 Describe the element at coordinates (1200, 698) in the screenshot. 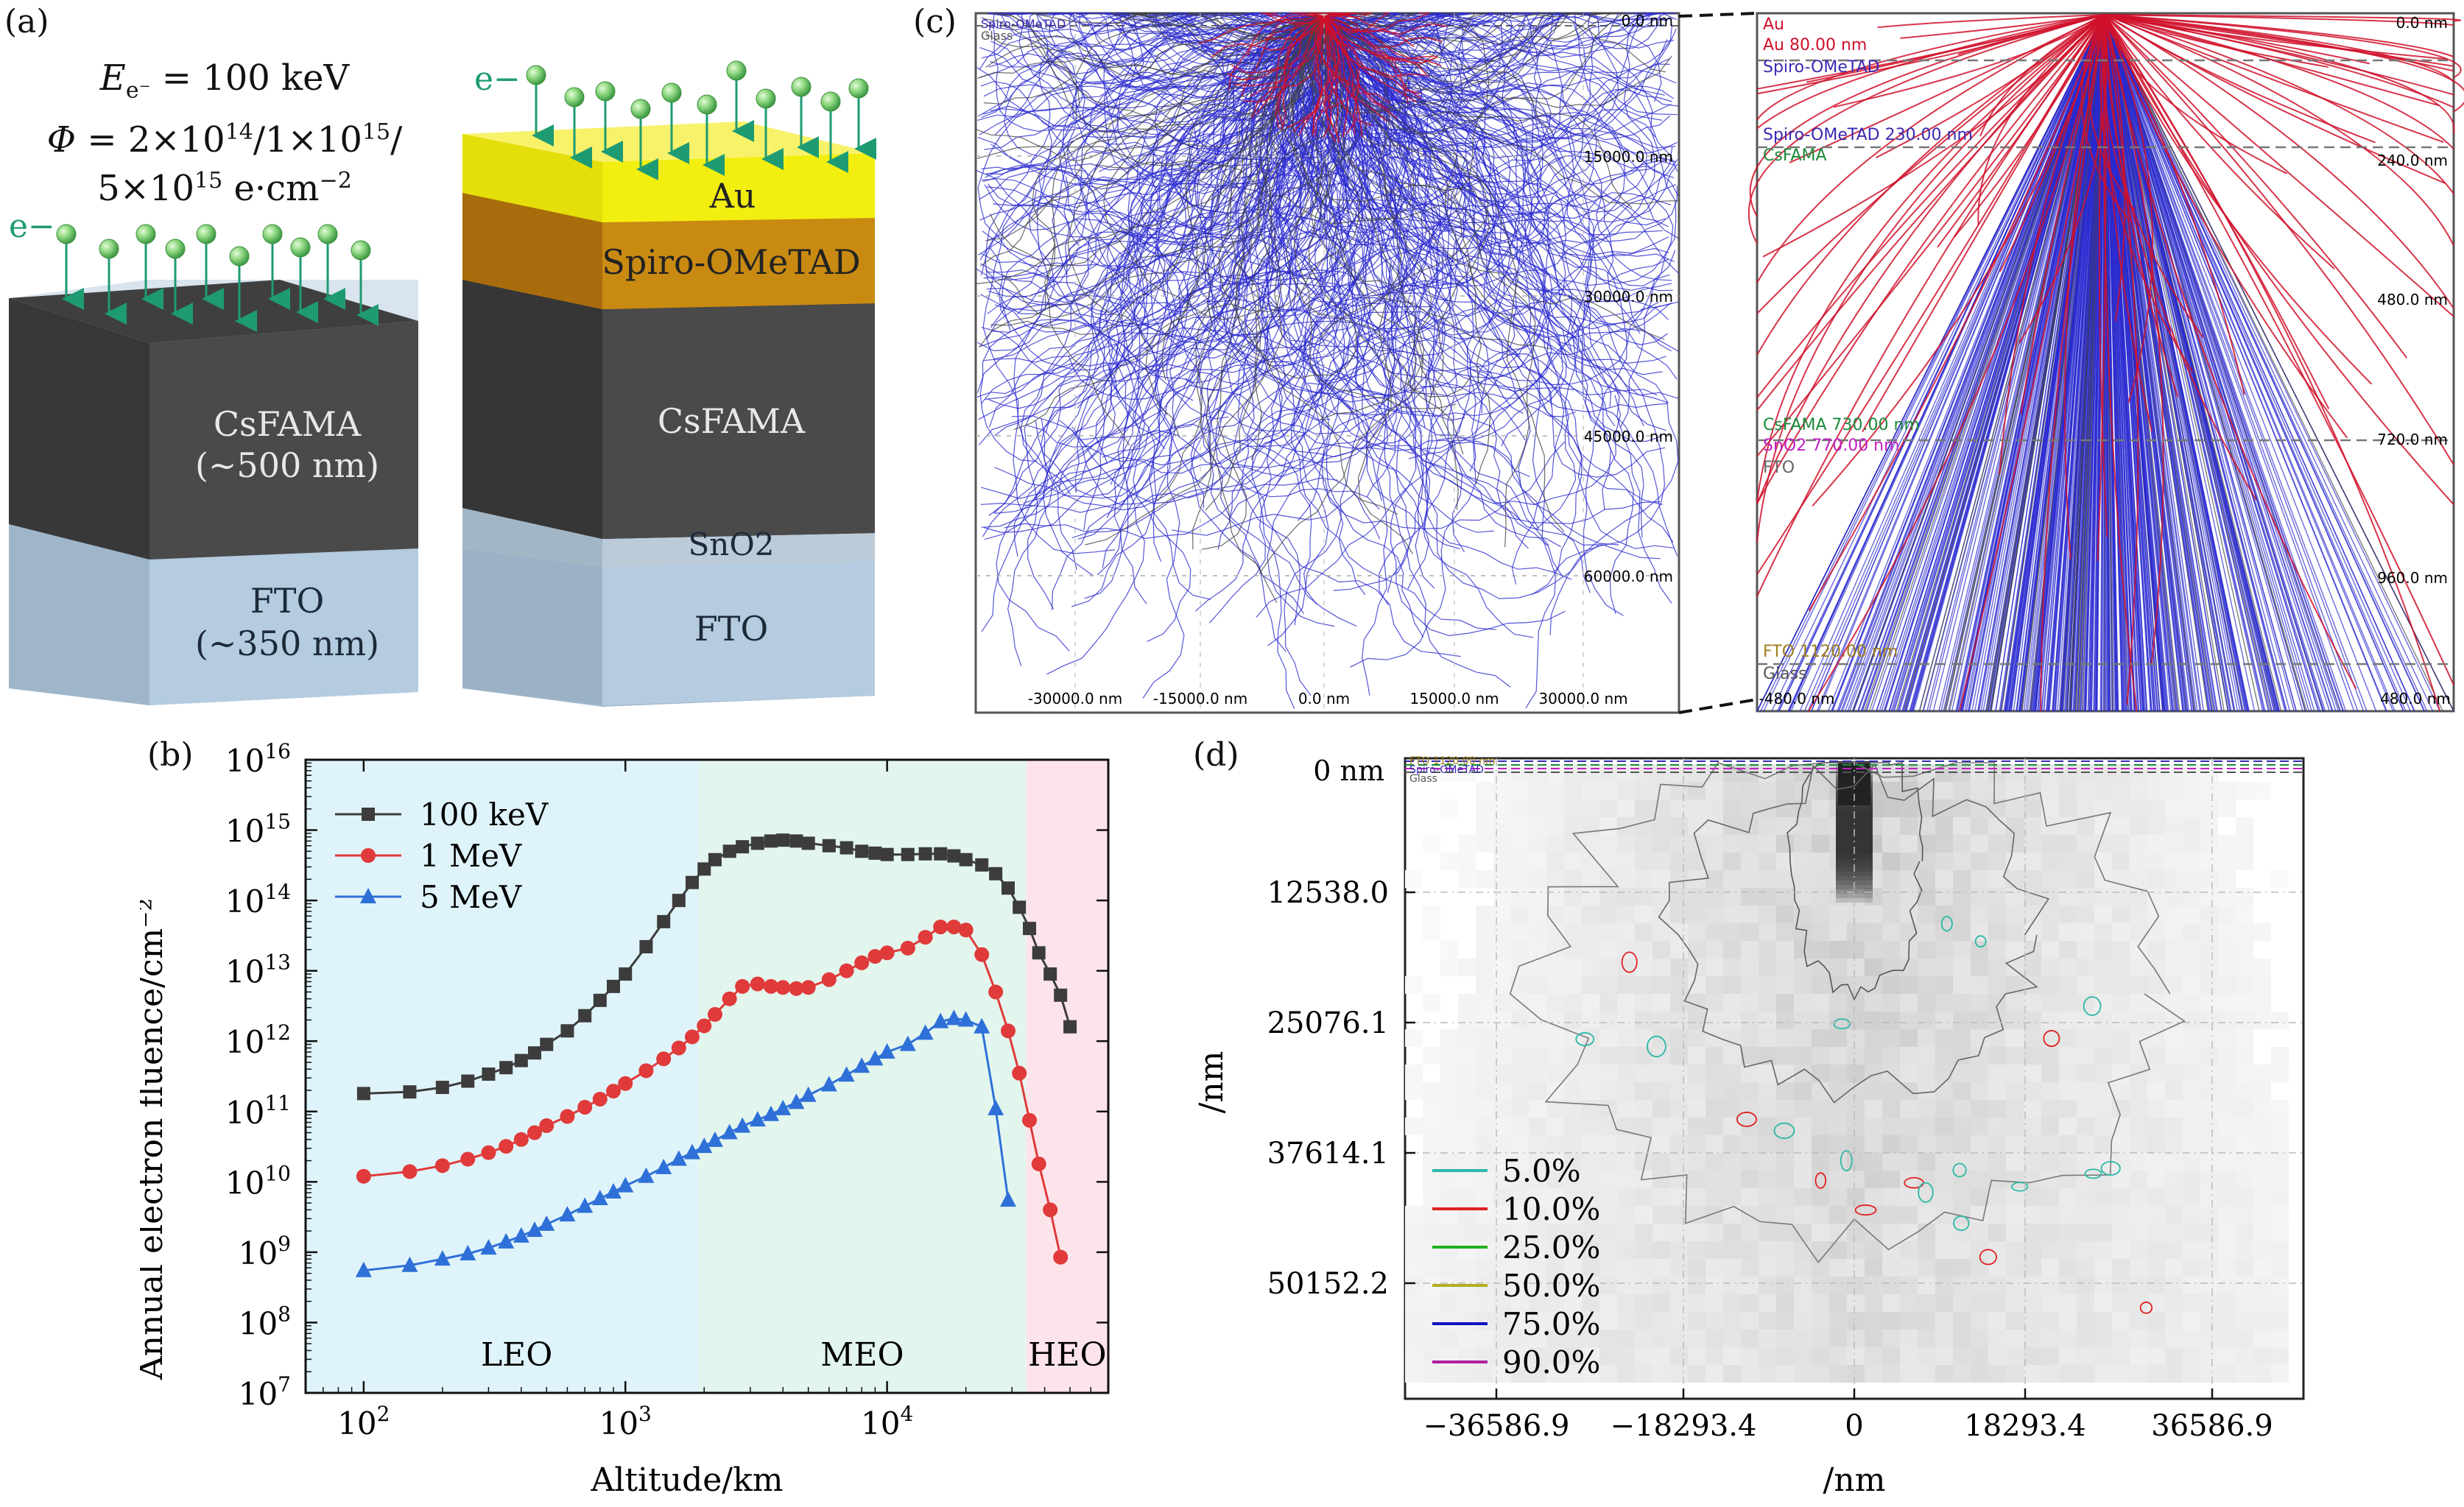

I see `x-position-label: -15000.0 nm` at that location.